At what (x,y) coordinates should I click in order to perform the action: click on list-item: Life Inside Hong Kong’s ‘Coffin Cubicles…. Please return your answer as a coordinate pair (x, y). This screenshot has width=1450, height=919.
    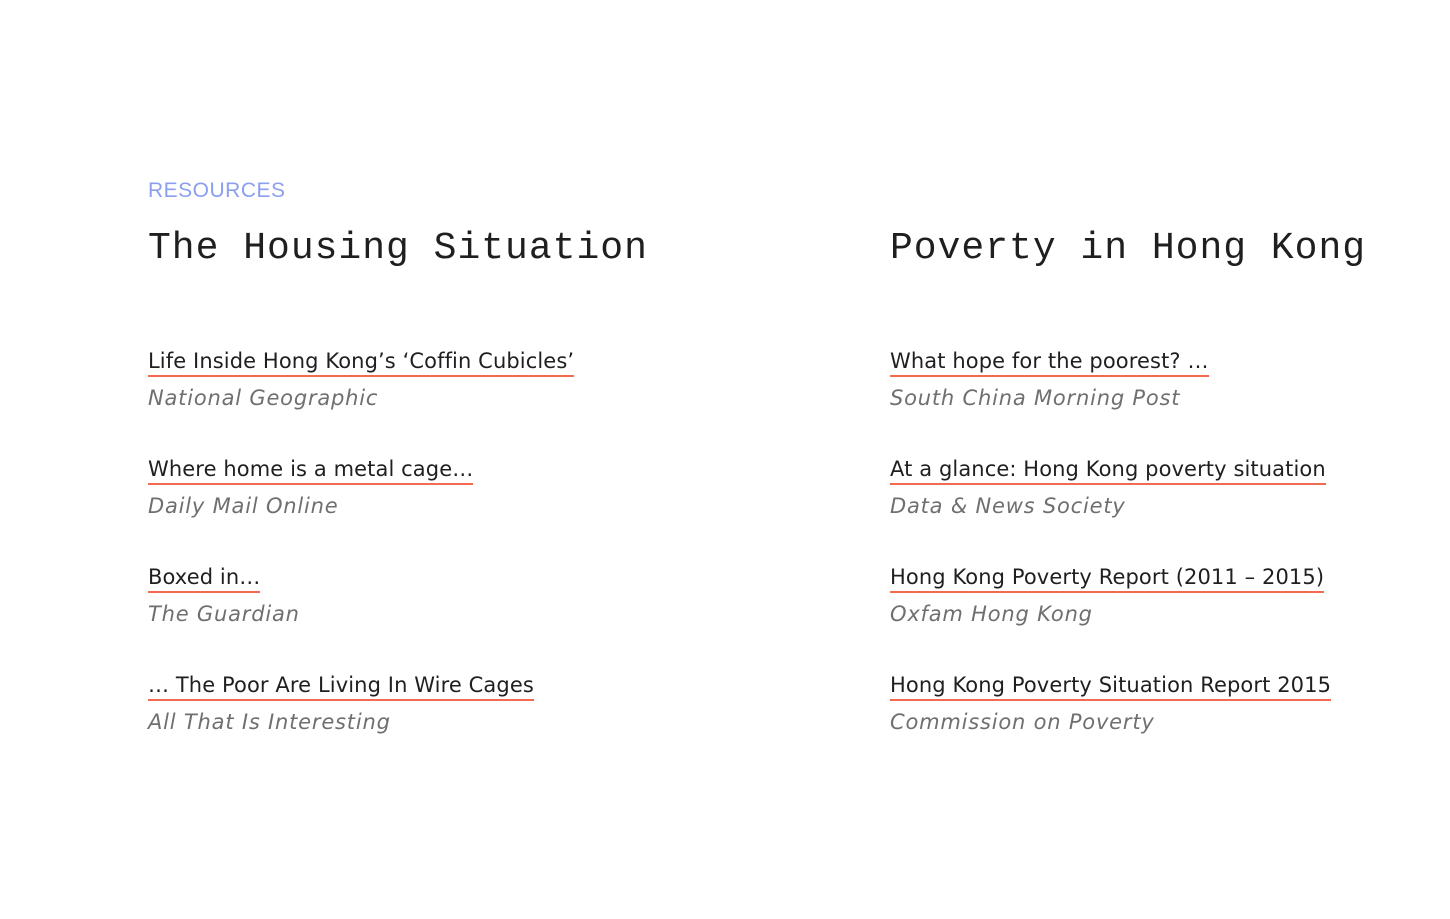
    Looking at the image, I should click on (361, 402).